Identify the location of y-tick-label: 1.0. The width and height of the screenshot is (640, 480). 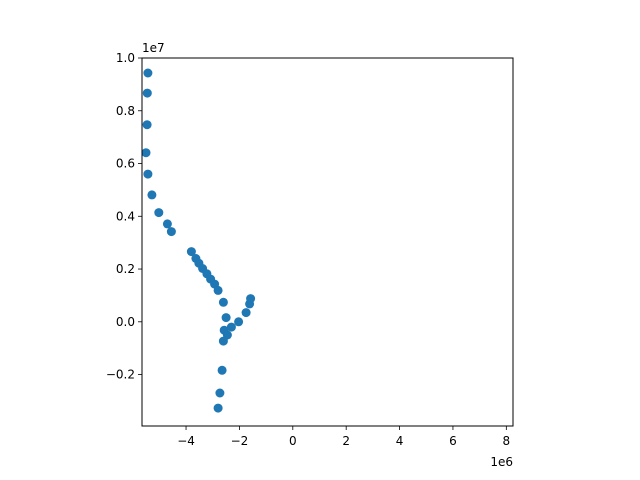
(125, 58).